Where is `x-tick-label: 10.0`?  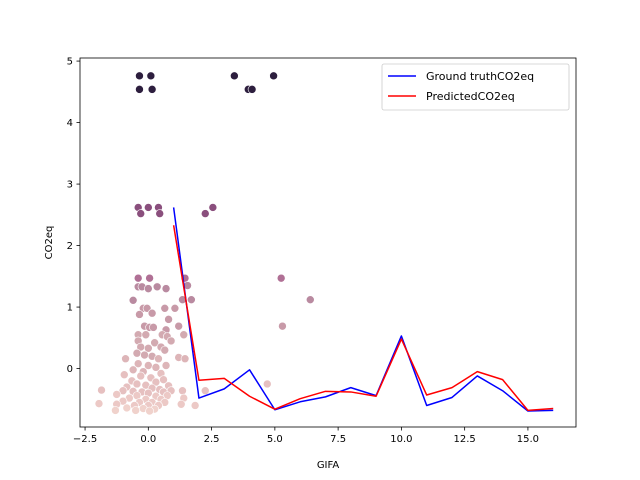
x-tick-label: 10.0 is located at coordinates (401, 439).